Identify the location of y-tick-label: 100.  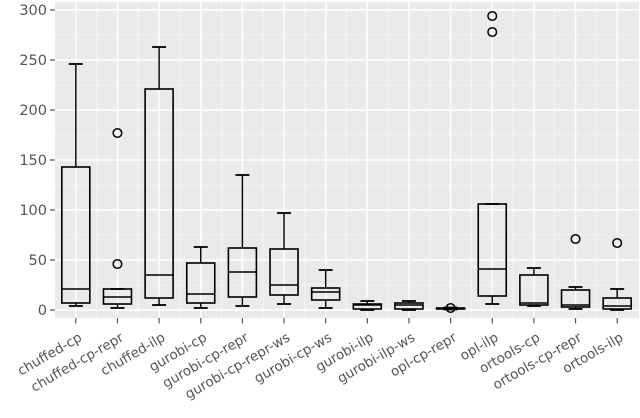
(33, 211).